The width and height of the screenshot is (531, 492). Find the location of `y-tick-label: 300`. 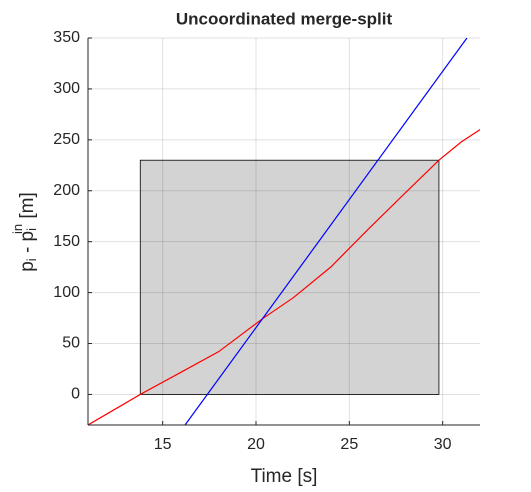

y-tick-label: 300 is located at coordinates (66, 88).